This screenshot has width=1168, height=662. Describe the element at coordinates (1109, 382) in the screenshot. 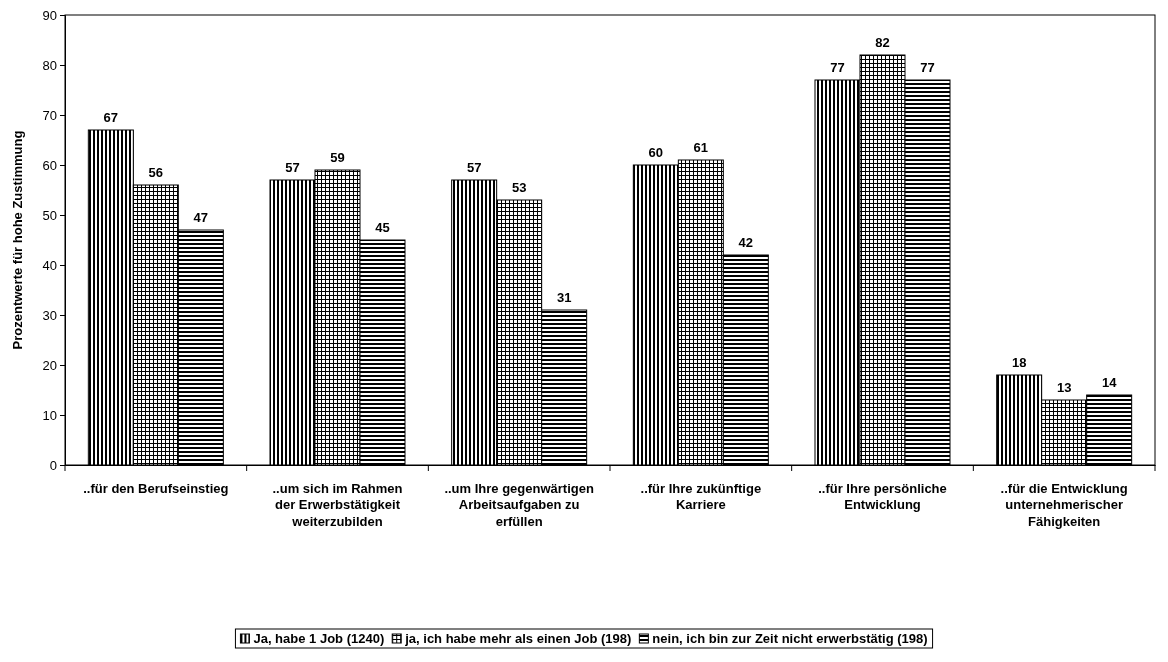

I see `data-label: 14` at that location.